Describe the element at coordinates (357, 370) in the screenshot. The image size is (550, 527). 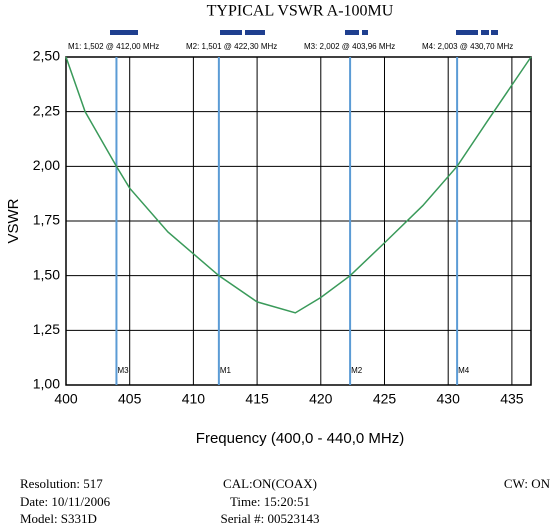
I see `marker-name: M2` at that location.